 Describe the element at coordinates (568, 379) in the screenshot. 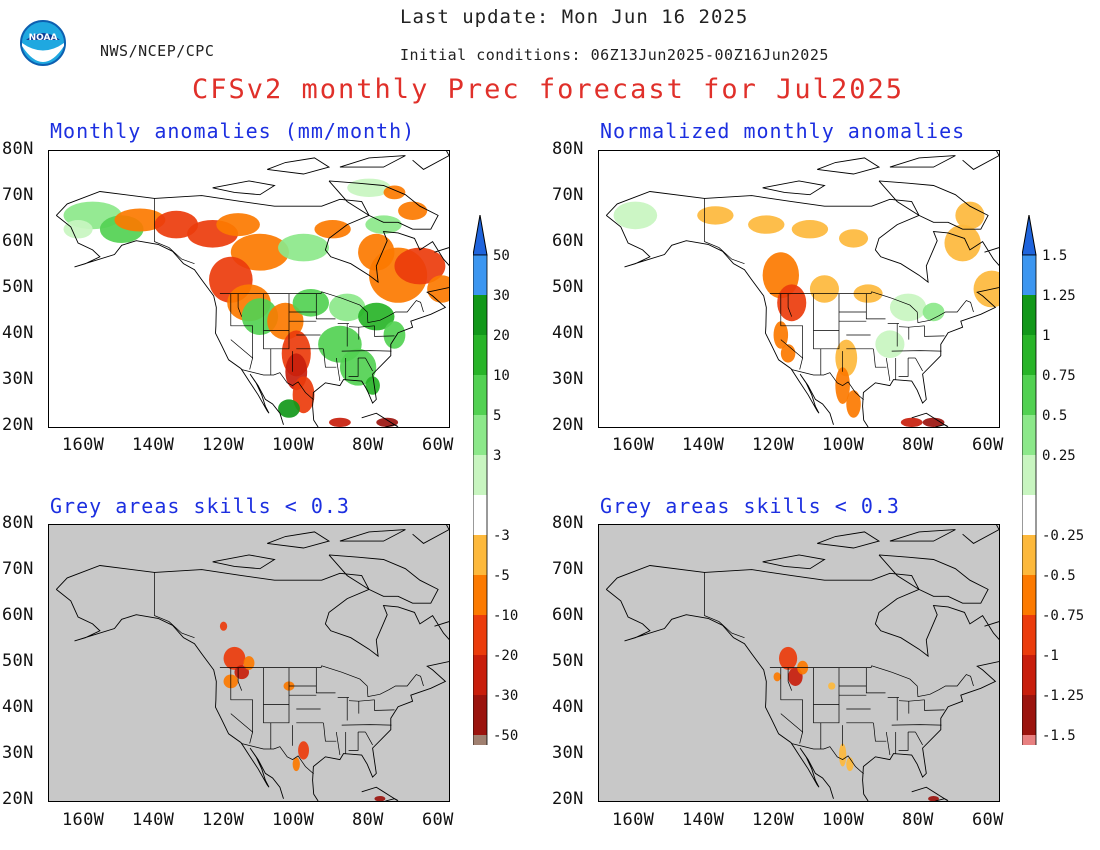

I see `lat-label-tr-5: 30N` at that location.